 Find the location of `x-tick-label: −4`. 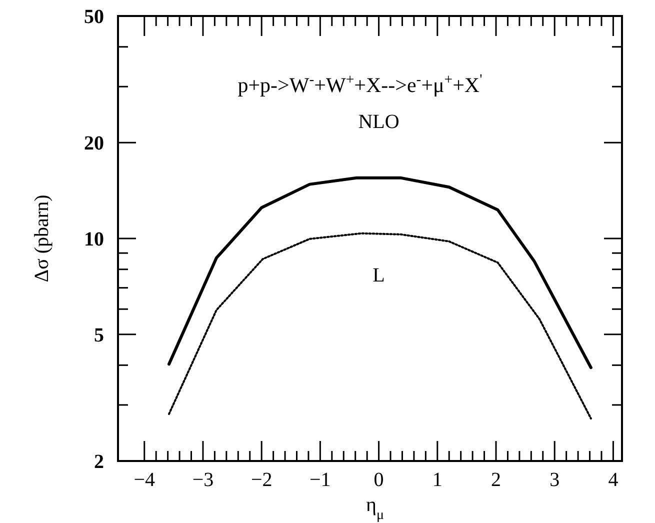

x-tick-label: −4 is located at coordinates (145, 480).